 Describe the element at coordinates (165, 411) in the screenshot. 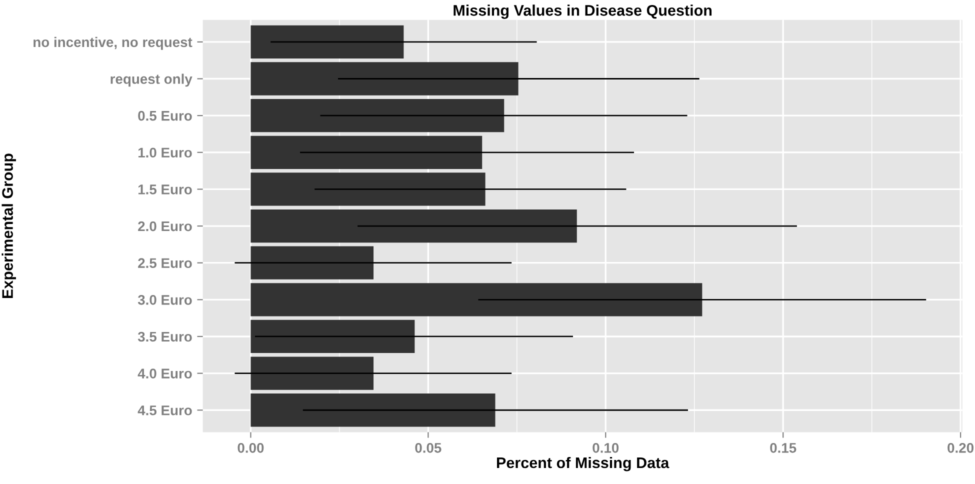

I see `y-tick-label: 4.5 Euro` at that location.